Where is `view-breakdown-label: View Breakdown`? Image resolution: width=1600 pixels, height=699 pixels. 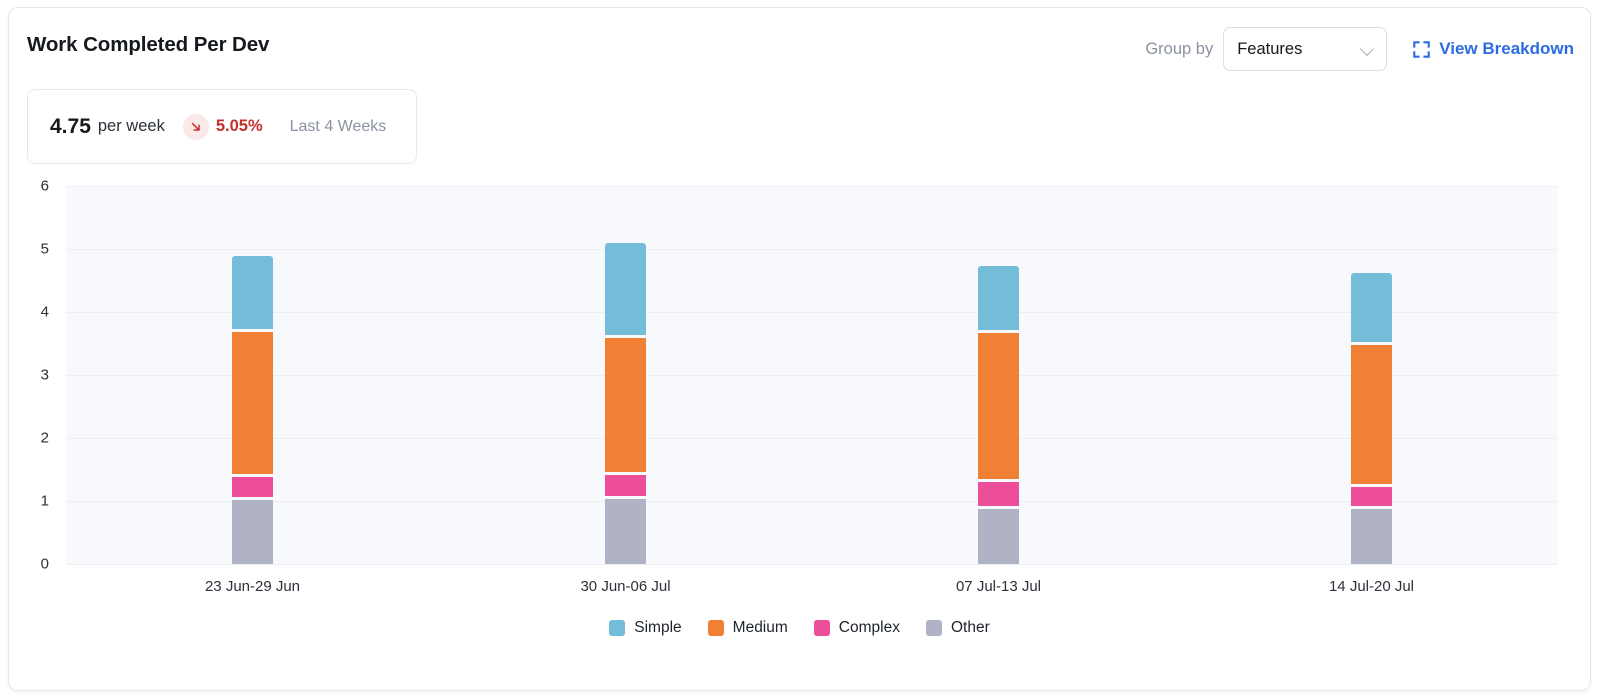 view-breakdown-label: View Breakdown is located at coordinates (1506, 48).